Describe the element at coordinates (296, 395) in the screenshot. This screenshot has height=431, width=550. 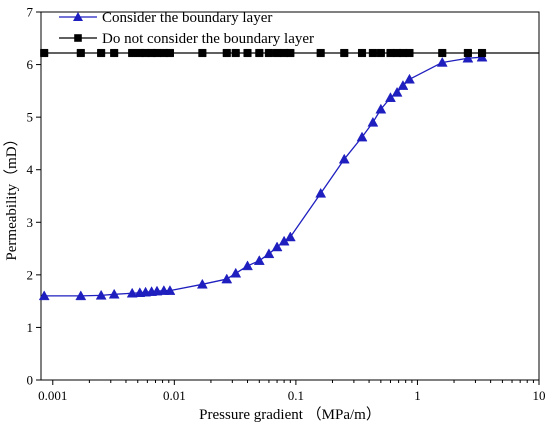
I see `x-tick-label: 0.1` at that location.